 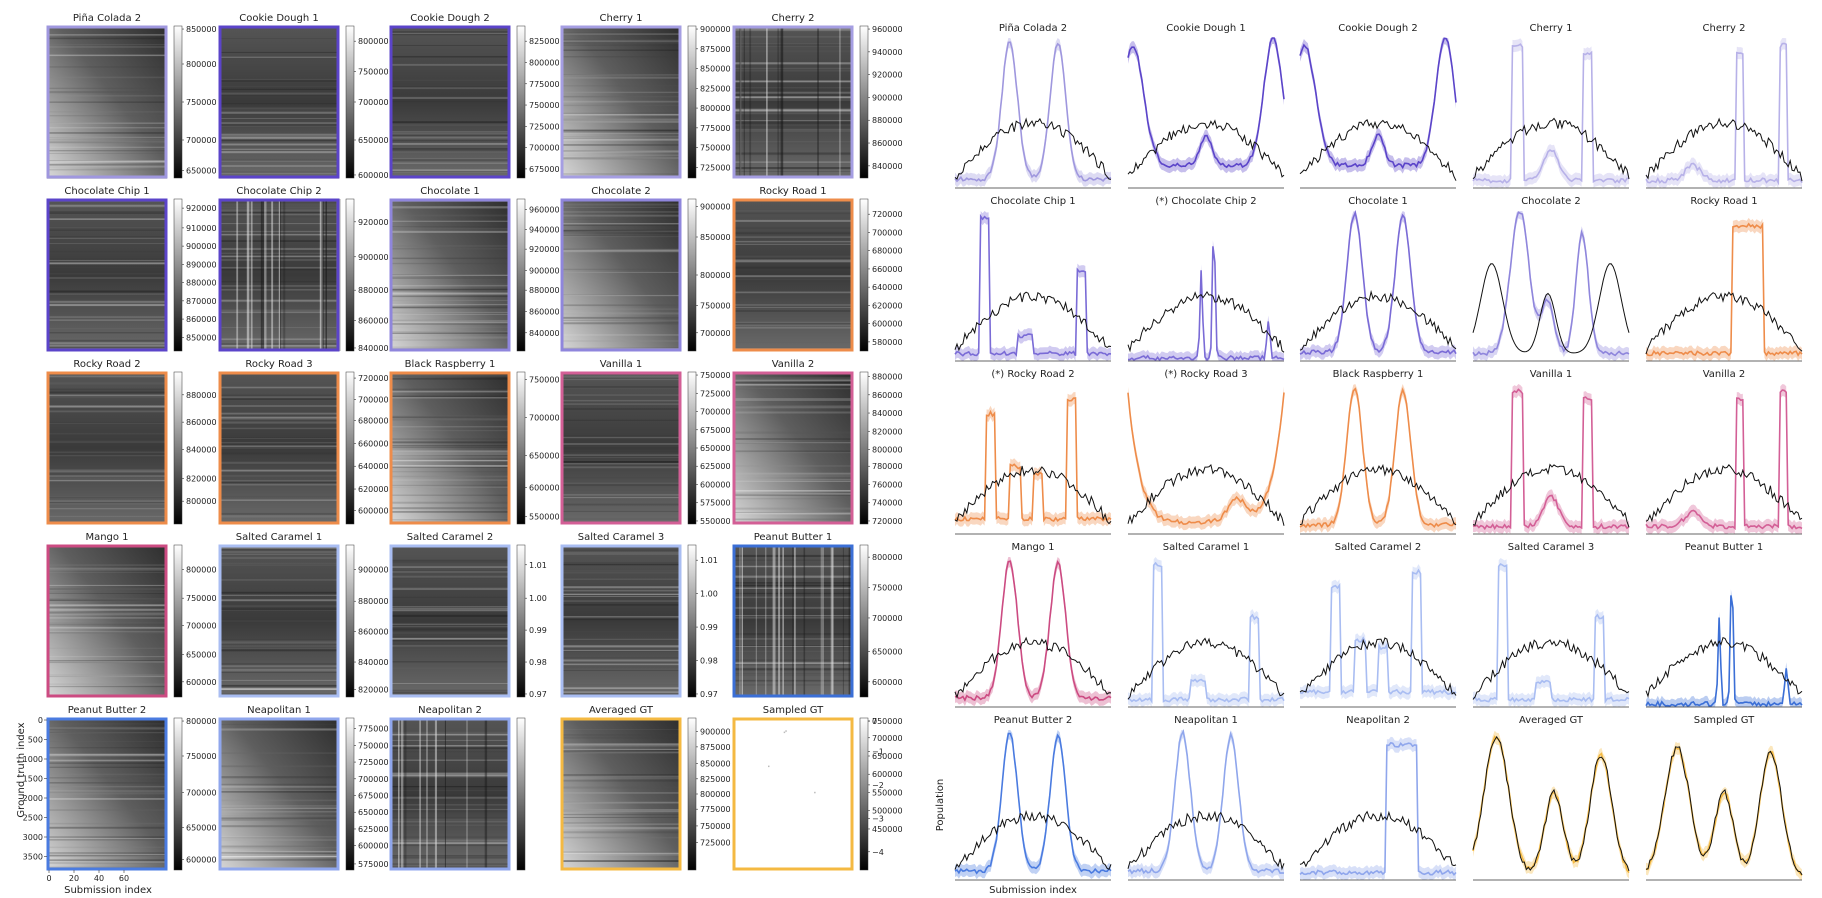 What do you see at coordinates (1205, 374) in the screenshot?
I see `line-chart-title: (*) Rocky Road 3` at bounding box center [1205, 374].